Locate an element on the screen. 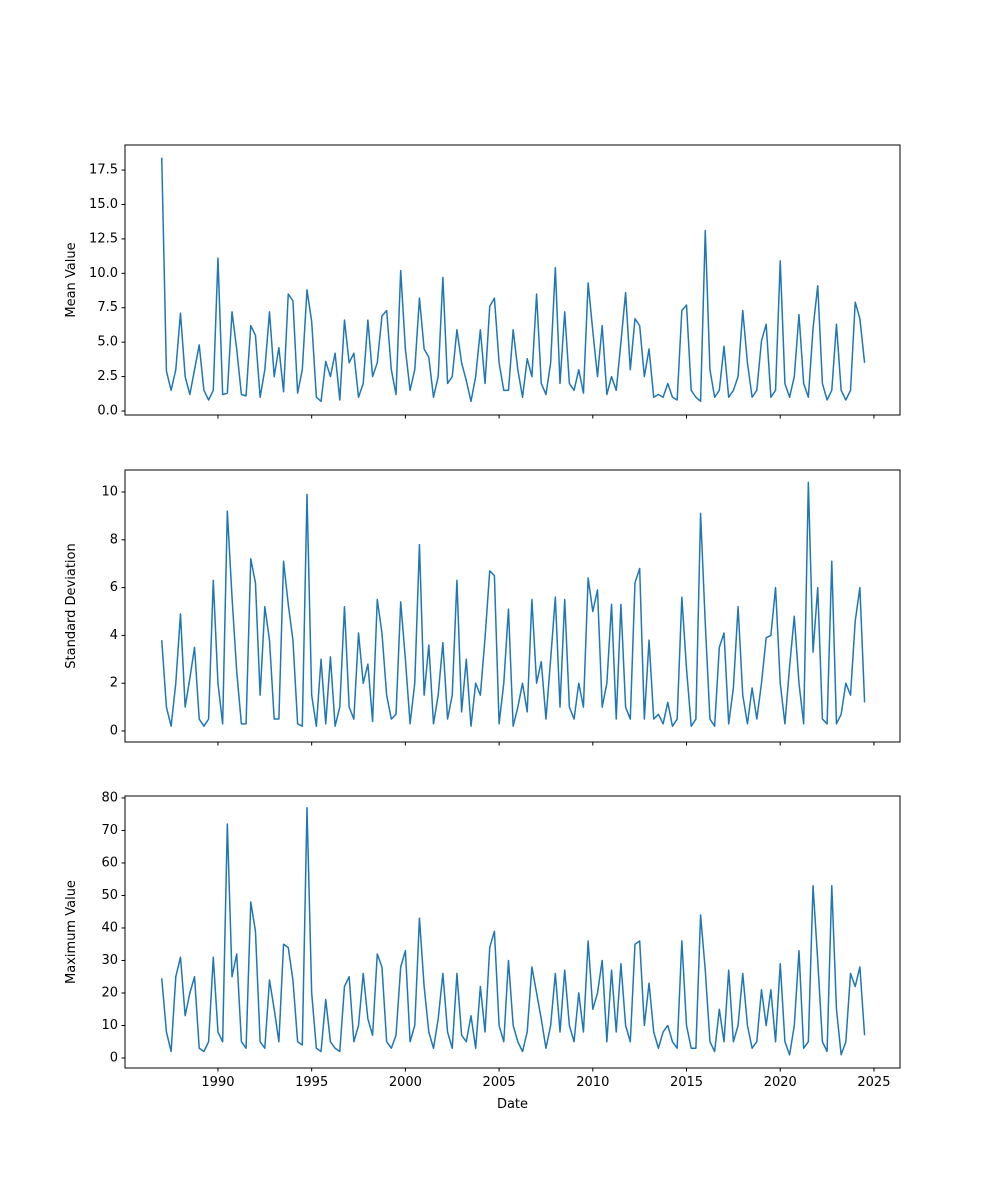  y-tick-label: 60 is located at coordinates (109, 862).